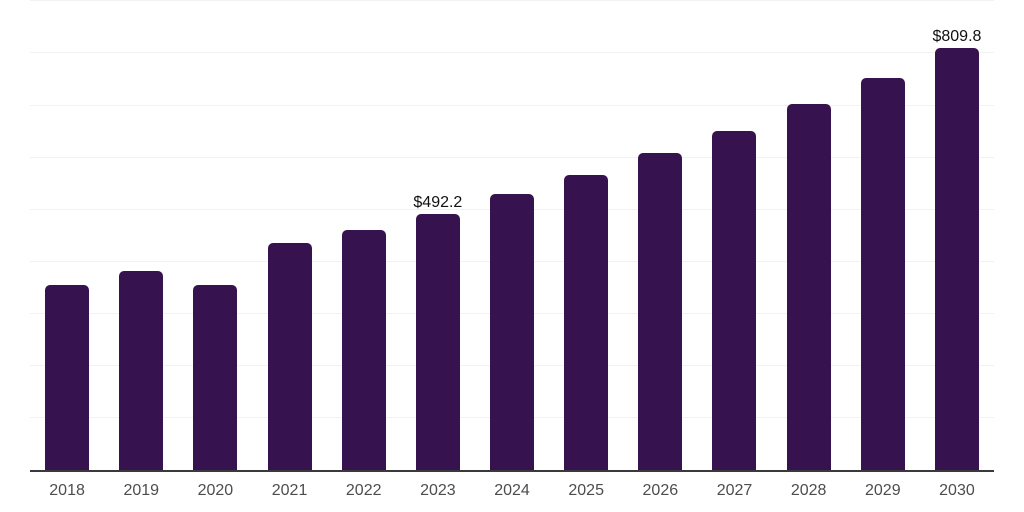 This screenshot has height=512, width=1024. Describe the element at coordinates (512, 332) in the screenshot. I see `bar-2024` at that location.